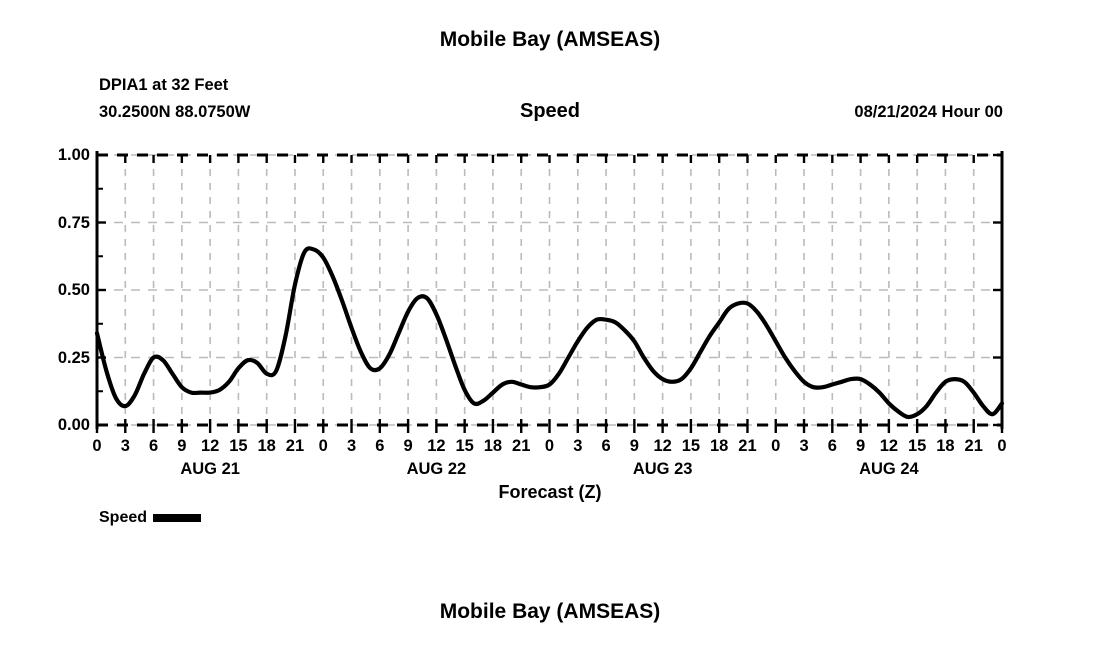 This screenshot has height=650, width=1100. Describe the element at coordinates (928, 112) in the screenshot. I see `model-run-label: 08/21/2024 Hour 00` at that location.